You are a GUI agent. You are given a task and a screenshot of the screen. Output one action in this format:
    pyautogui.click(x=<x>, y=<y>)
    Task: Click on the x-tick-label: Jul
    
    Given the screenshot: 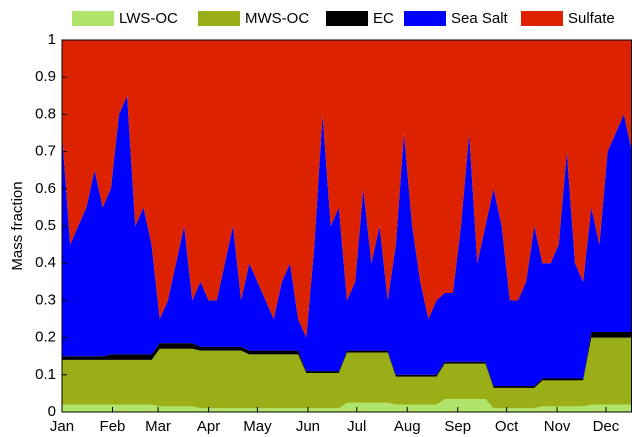 What is the action you would take?
    pyautogui.click(x=356, y=426)
    